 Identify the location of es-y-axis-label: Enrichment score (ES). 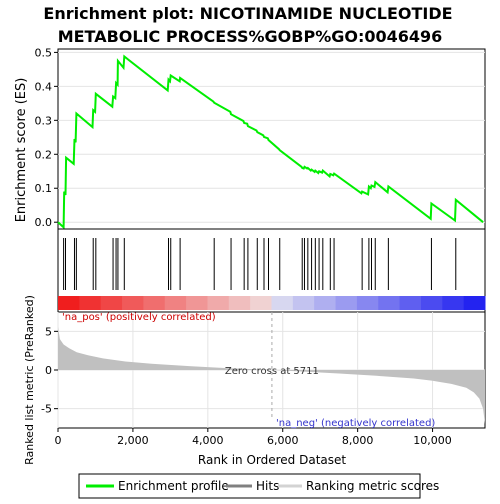
(21, 150).